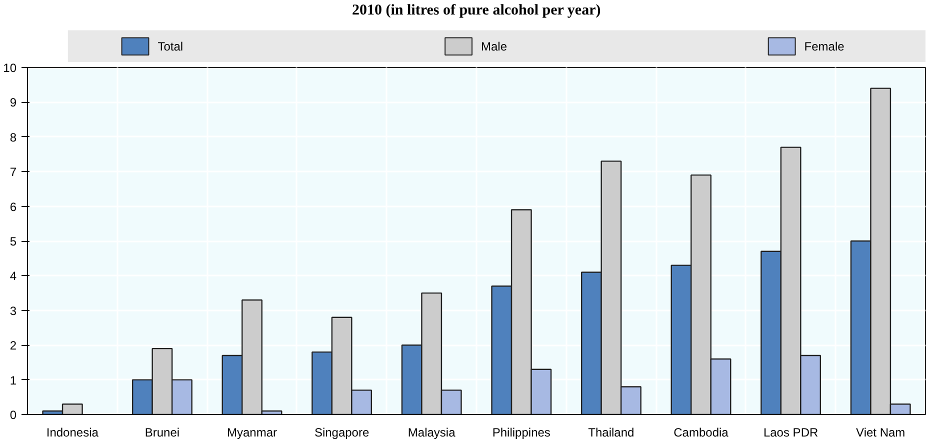 This screenshot has height=448, width=945. I want to click on y-tick-label: 3, so click(13, 311).